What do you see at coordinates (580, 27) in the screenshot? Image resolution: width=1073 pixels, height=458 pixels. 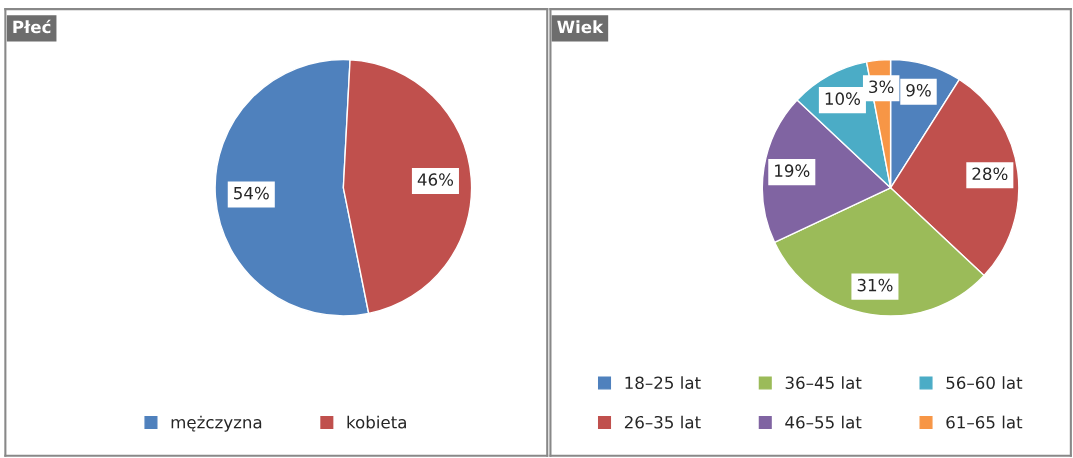 I see `chart-title: Wiek` at bounding box center [580, 27].